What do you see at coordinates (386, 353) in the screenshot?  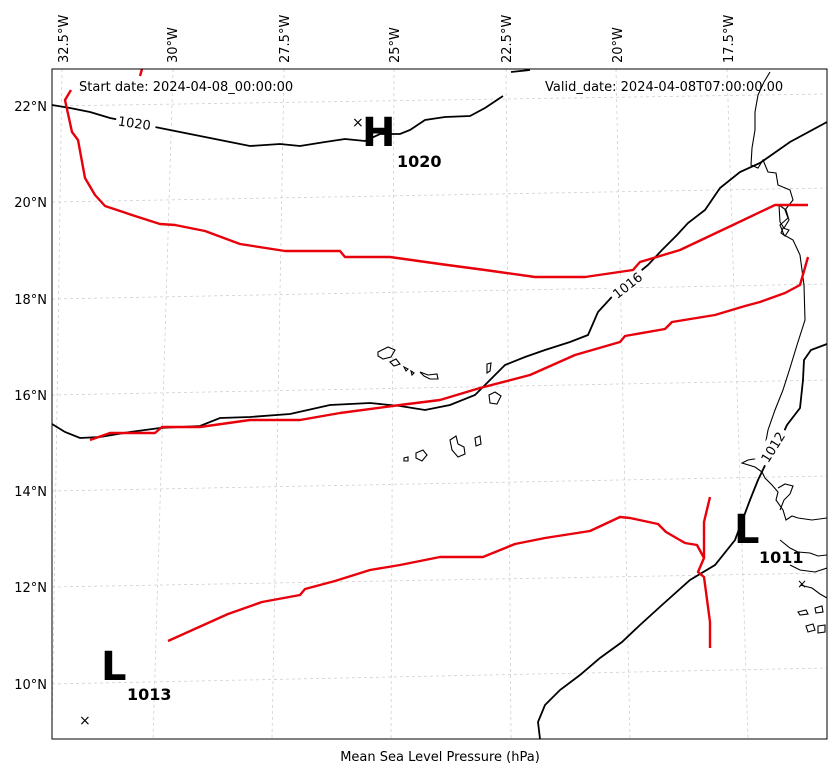 I see `island-santo-antao` at bounding box center [386, 353].